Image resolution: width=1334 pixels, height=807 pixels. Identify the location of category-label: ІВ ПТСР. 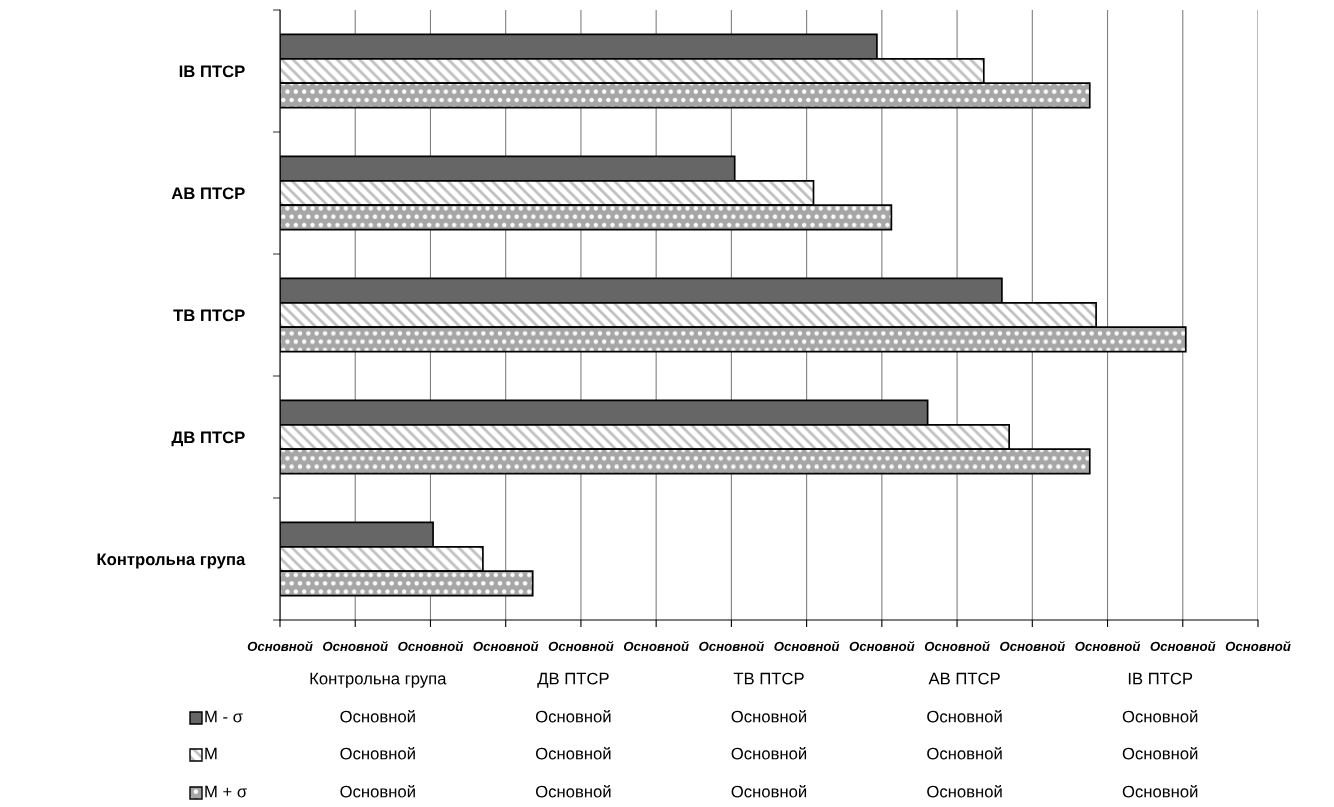
(1160, 678).